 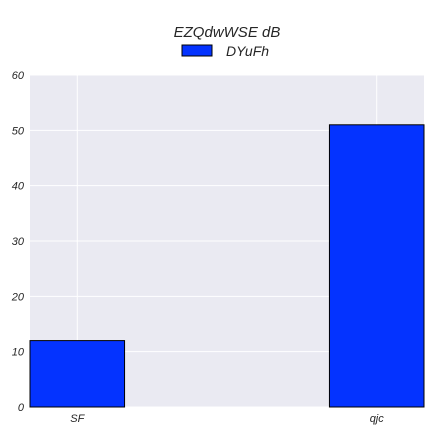 What do you see at coordinates (18, 76) in the screenshot?
I see `y-tick-label: 60` at bounding box center [18, 76].